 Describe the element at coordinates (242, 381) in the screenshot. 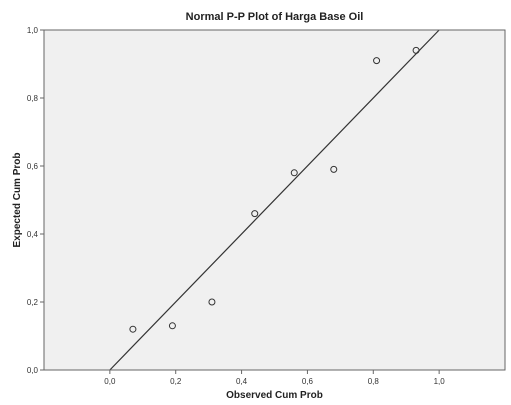

I see `x-tick-label: 0,4` at that location.